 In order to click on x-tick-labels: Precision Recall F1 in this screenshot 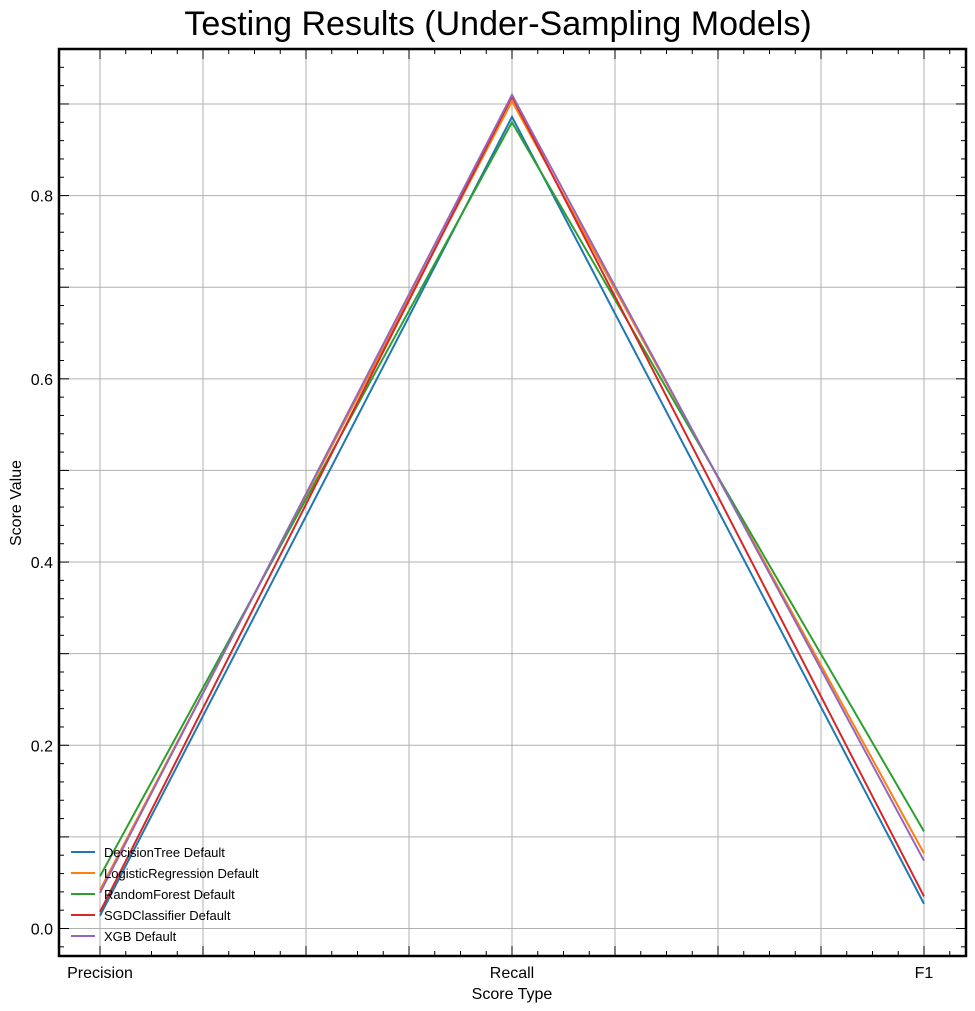, I will do `click(500, 973)`.